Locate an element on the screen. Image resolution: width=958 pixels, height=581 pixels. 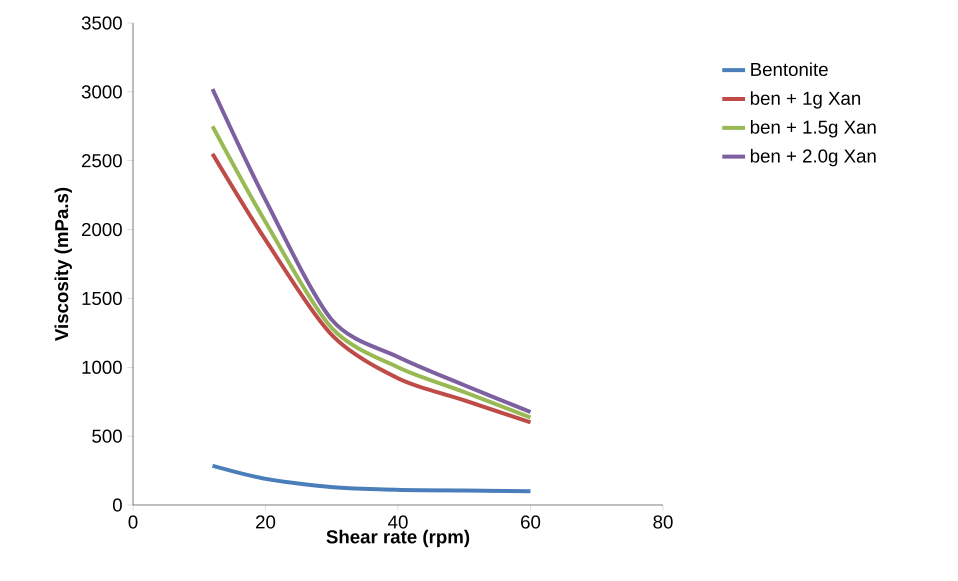
x-tick-label: 80 is located at coordinates (663, 522).